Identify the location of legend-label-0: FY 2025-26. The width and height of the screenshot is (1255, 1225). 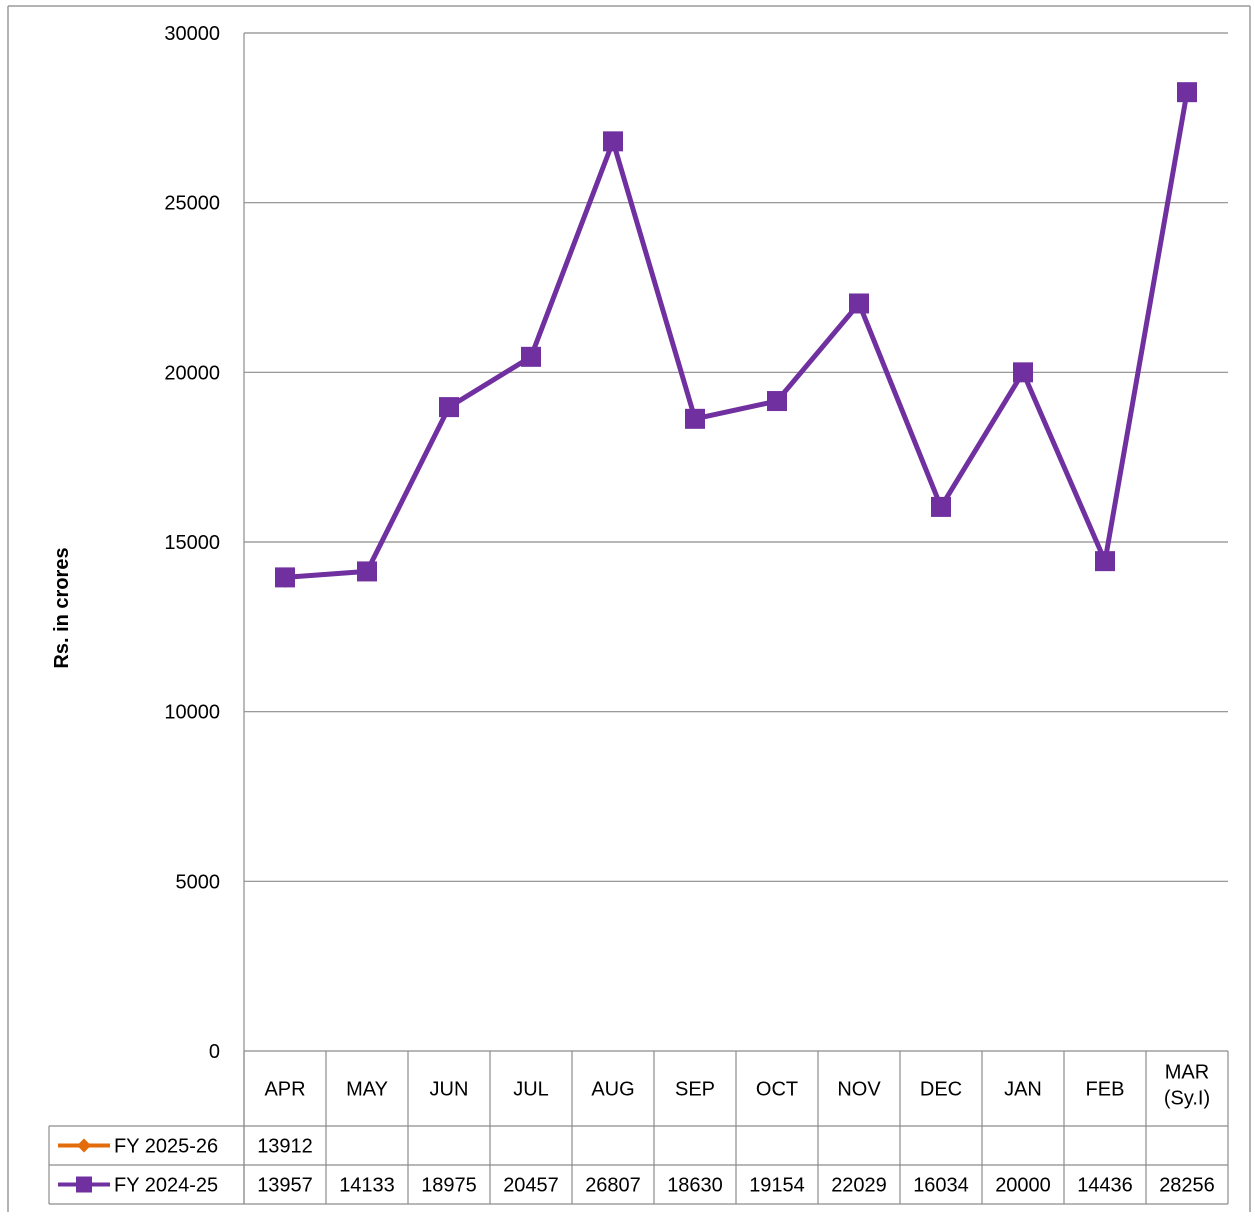
(166, 1147).